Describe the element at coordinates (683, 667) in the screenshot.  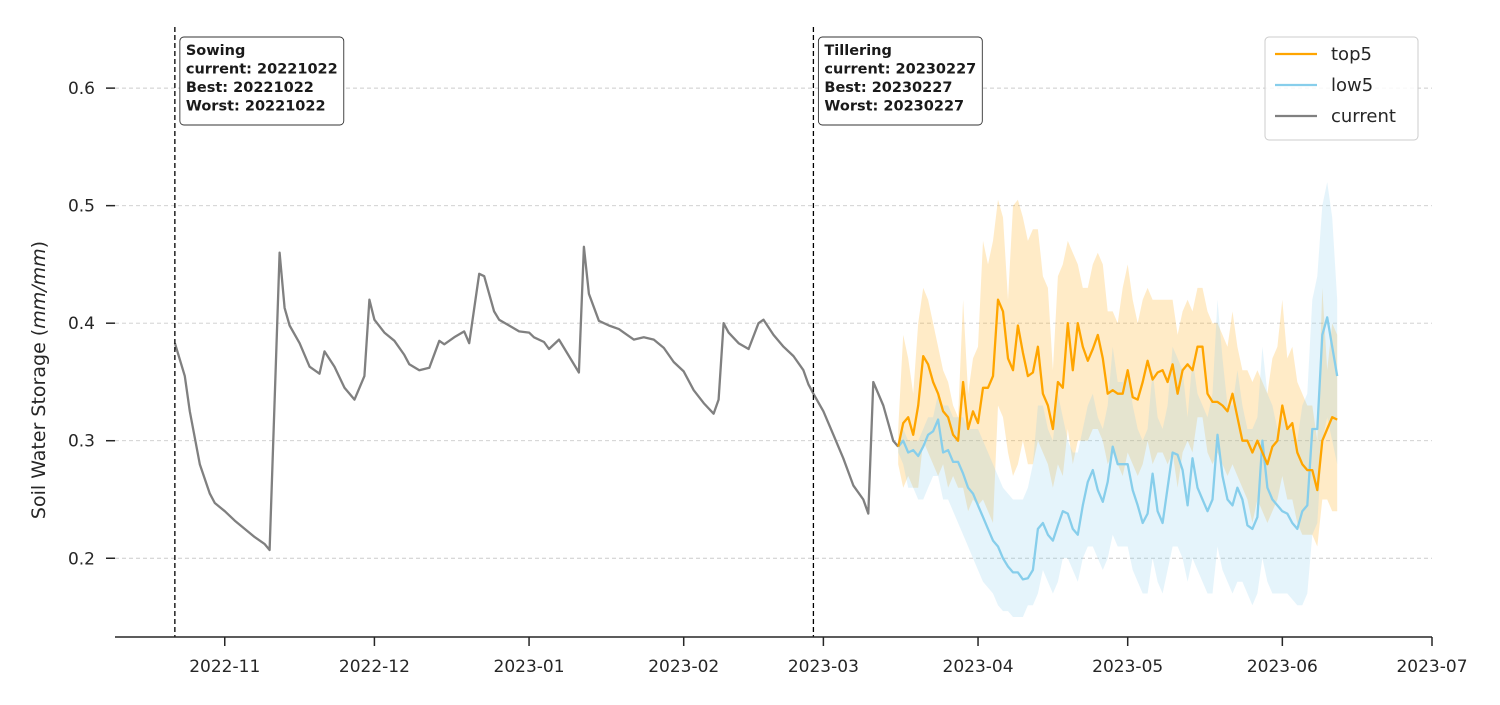
I see `x-tick-label: 2023-02` at that location.